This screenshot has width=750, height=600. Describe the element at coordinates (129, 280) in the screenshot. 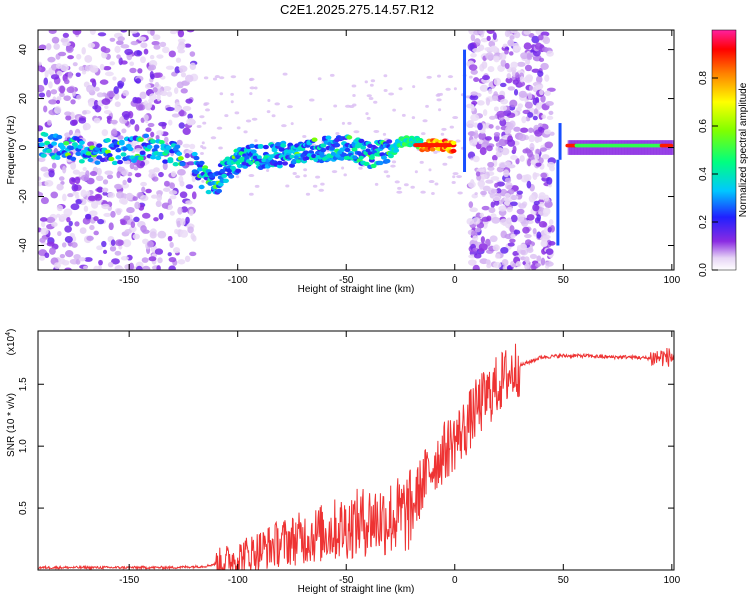

I see `top-x-tick-label: -150` at that location.